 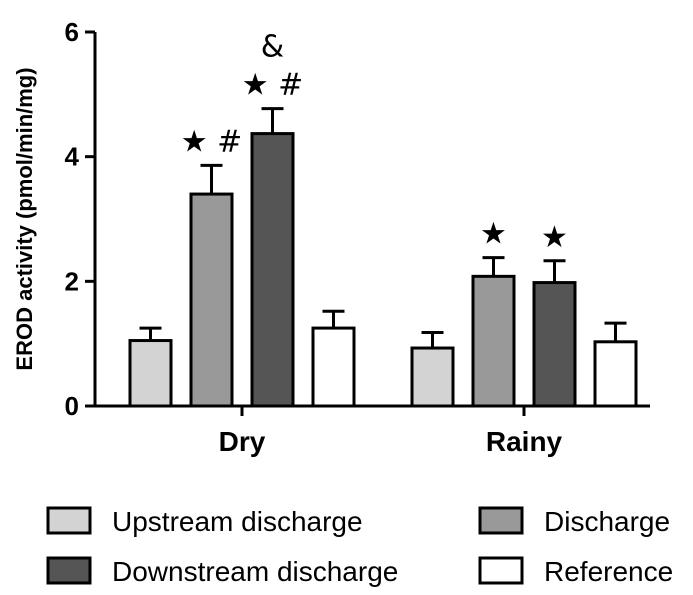 What do you see at coordinates (72, 157) in the screenshot?
I see `y-tick-label: 4` at bounding box center [72, 157].